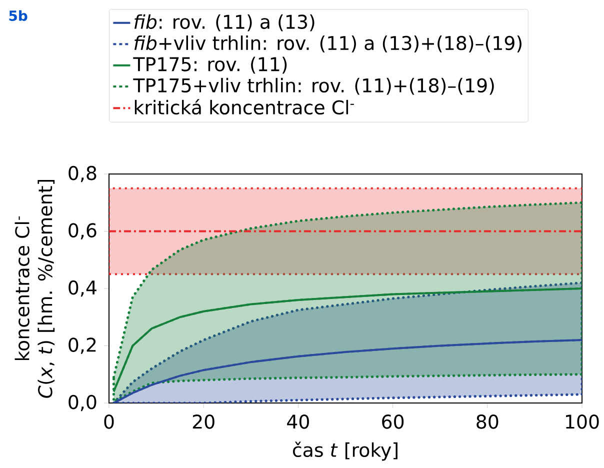  I want to click on legend-label: kritická koncentrace Cl$^{-}$, so click(244, 107).